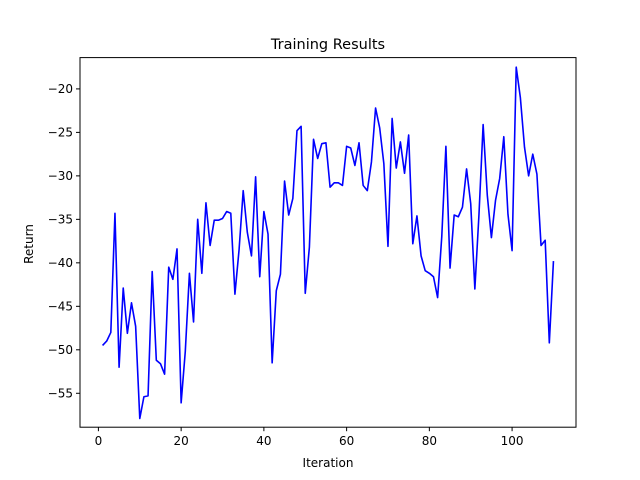 The width and height of the screenshot is (640, 480). Describe the element at coordinates (99, 441) in the screenshot. I see `x-tick-label: 0` at that location.